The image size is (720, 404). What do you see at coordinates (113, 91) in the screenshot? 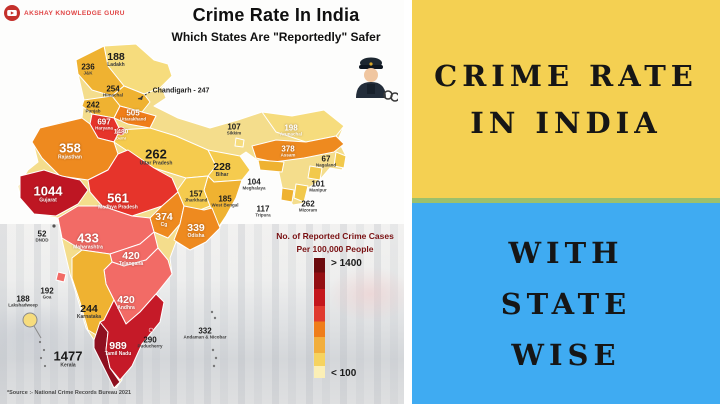
I see `state-label-himachal: 254 Himachal` at bounding box center [113, 91].